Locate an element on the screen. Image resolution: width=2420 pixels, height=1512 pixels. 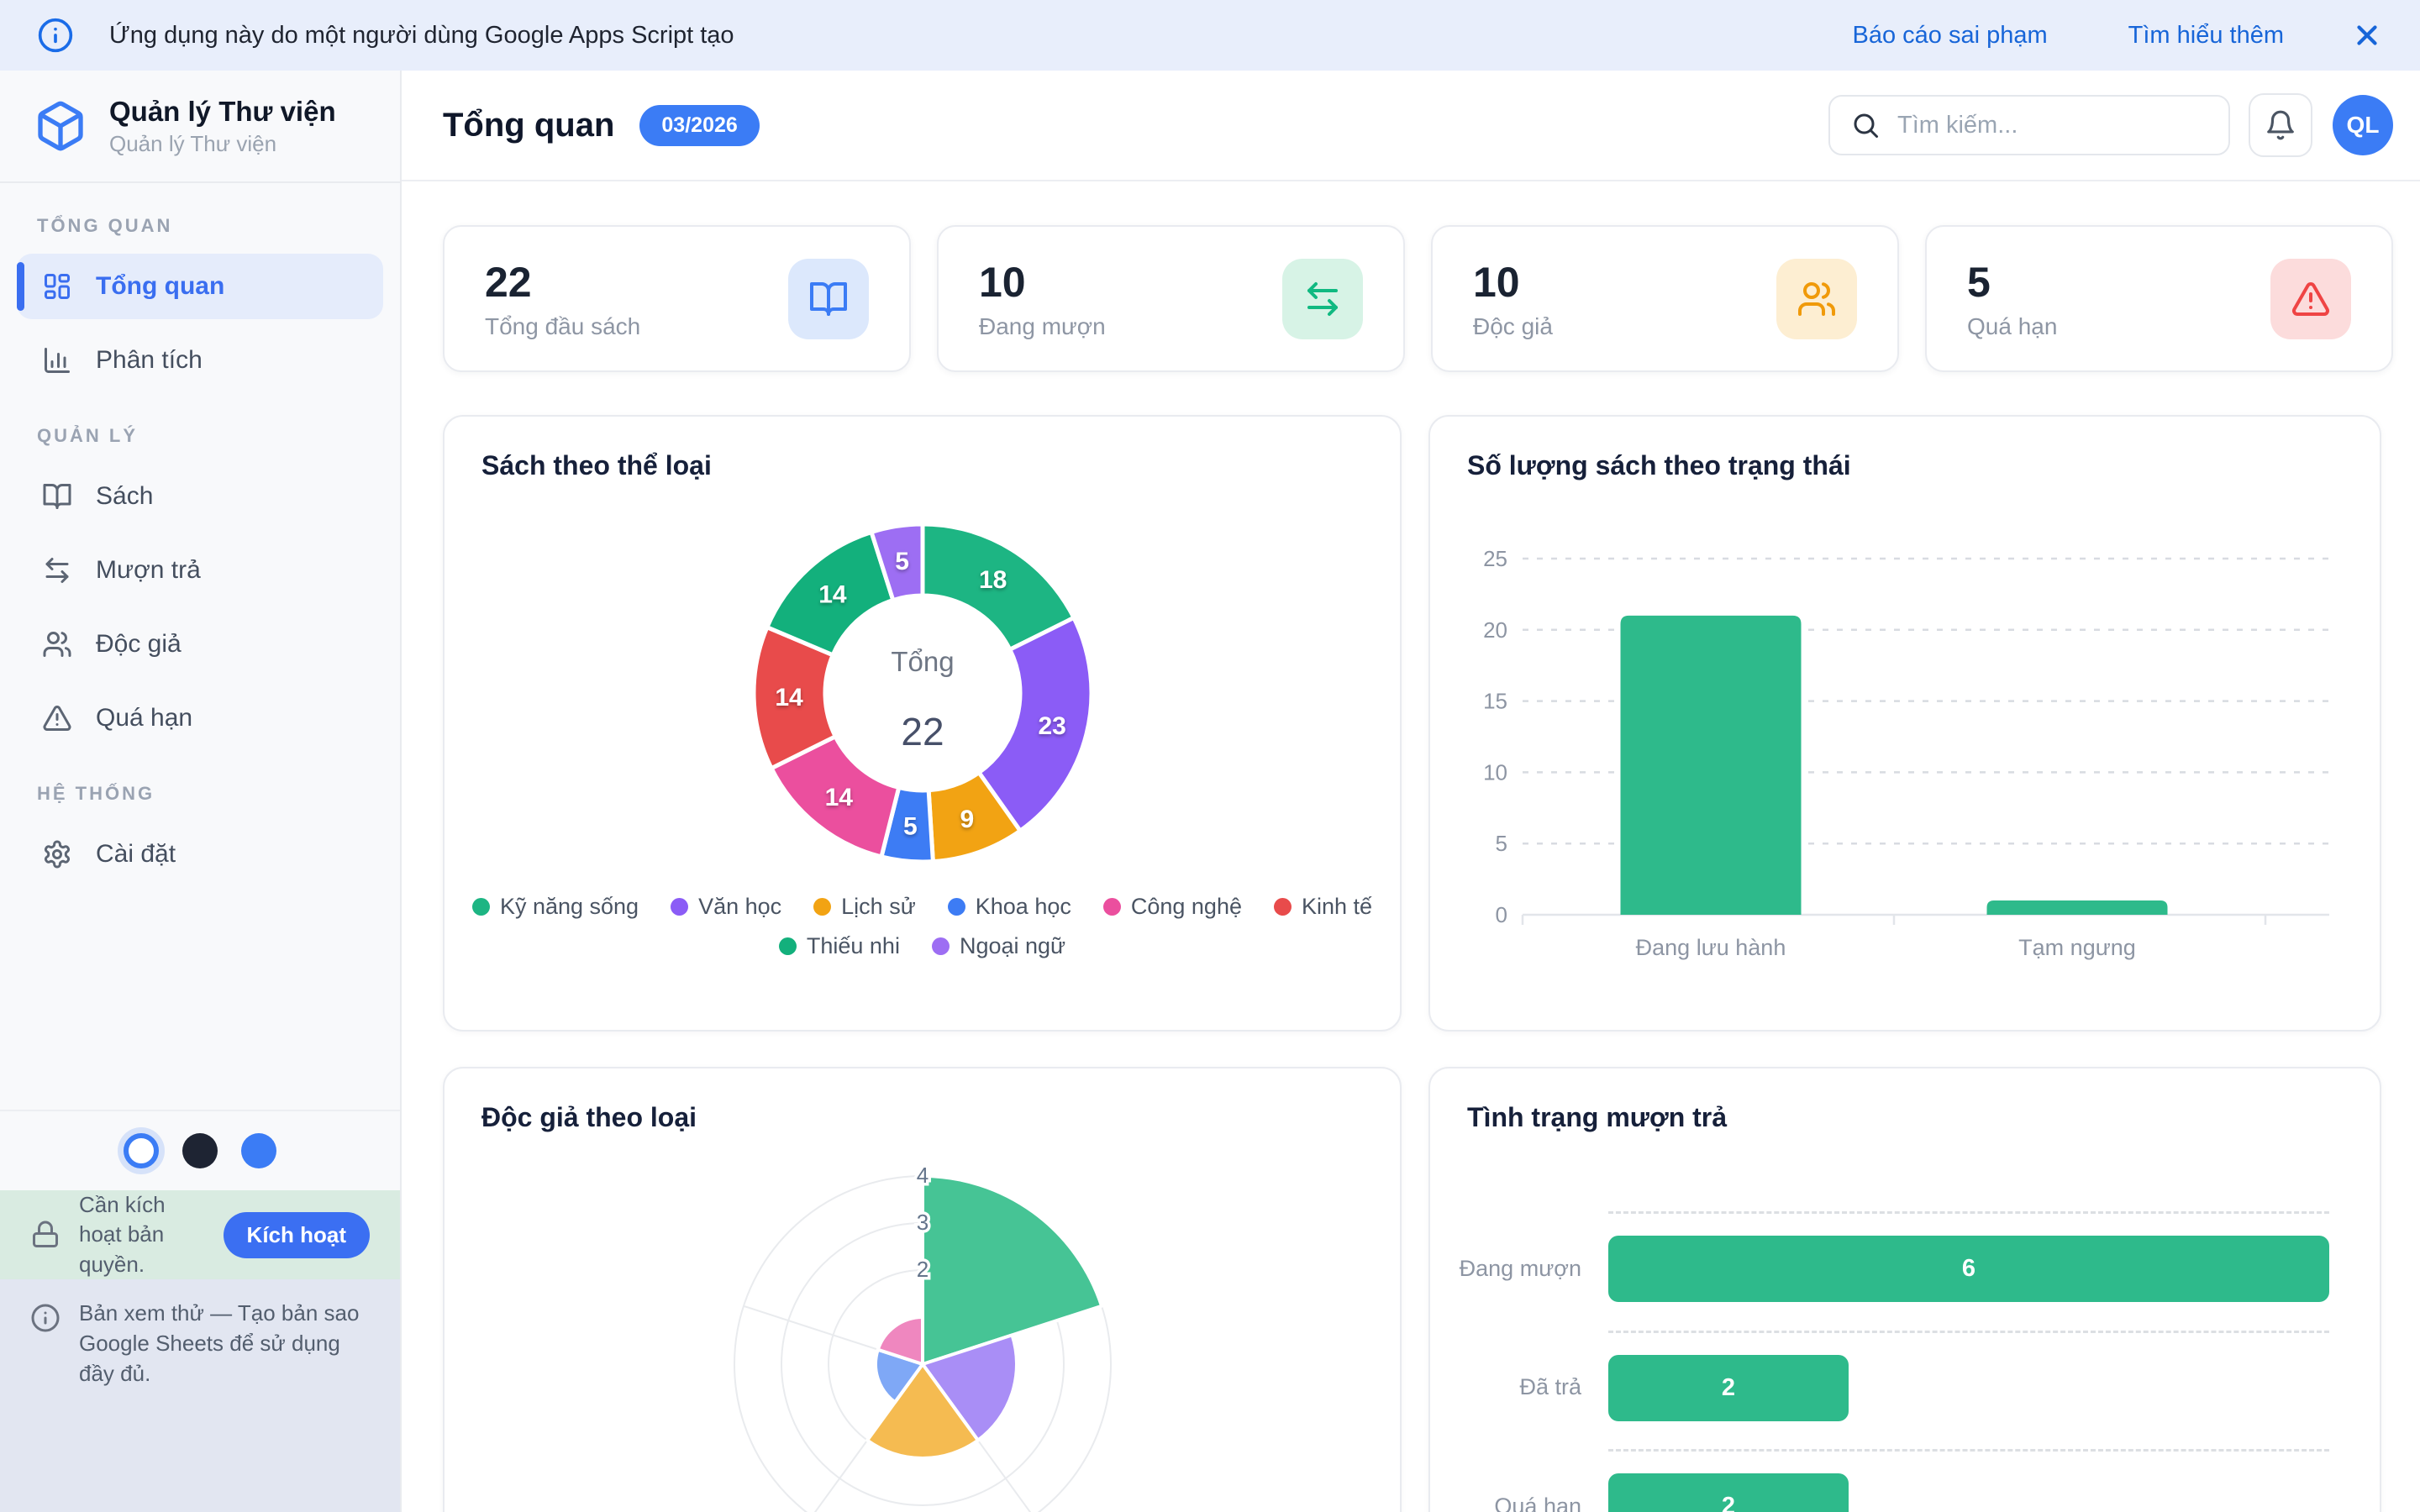
gear-icon is located at coordinates (57, 854).